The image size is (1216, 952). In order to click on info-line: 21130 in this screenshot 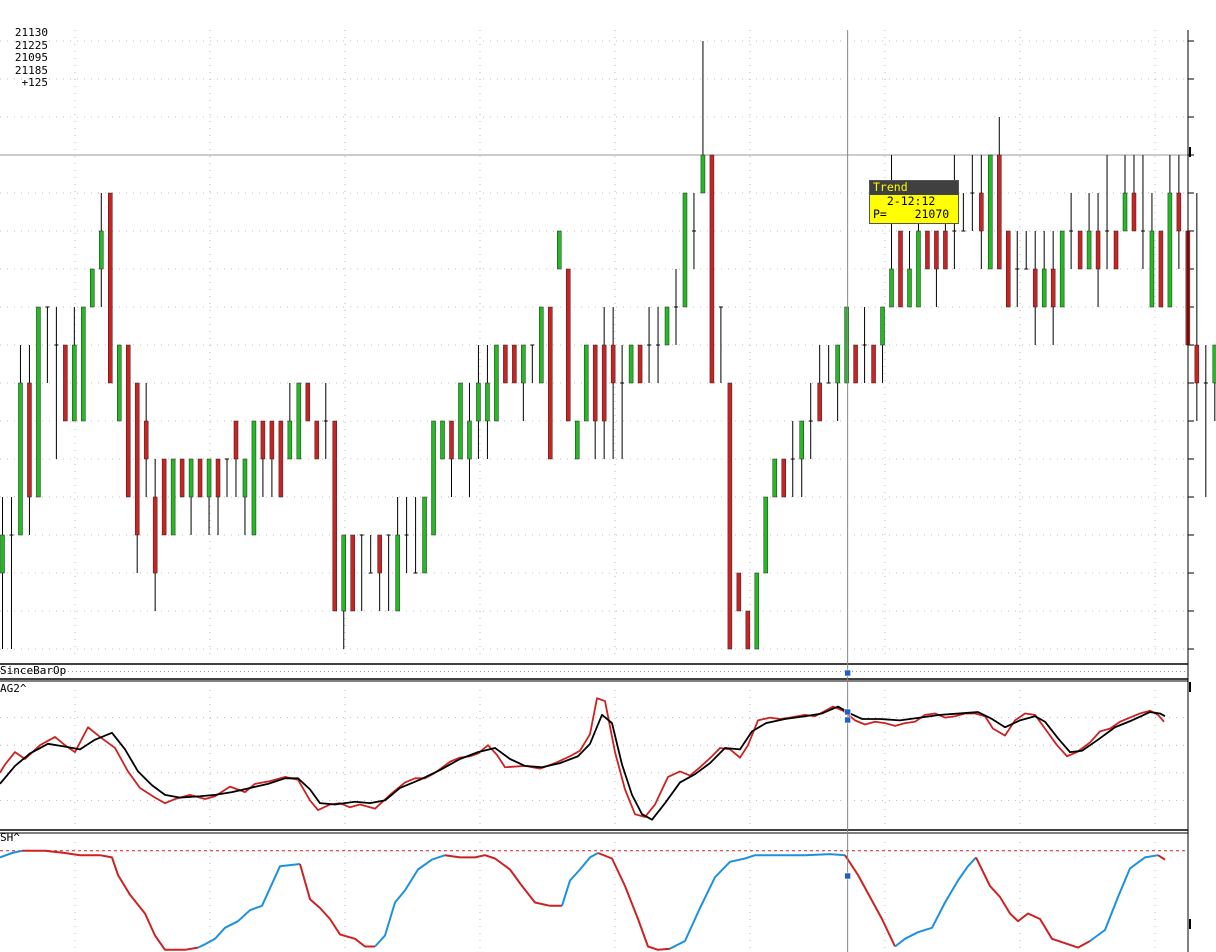, I will do `click(31, 32)`.